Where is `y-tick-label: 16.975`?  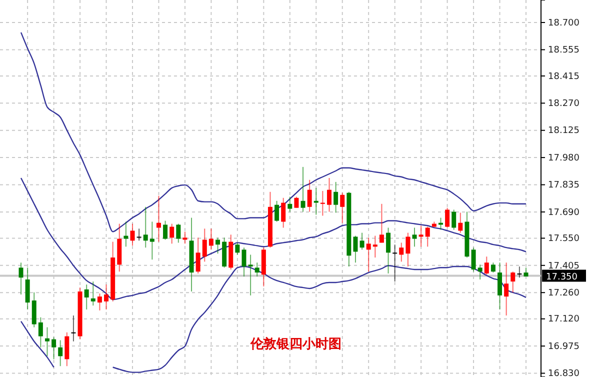 y-tick-label: 16.975 is located at coordinates (564, 347).